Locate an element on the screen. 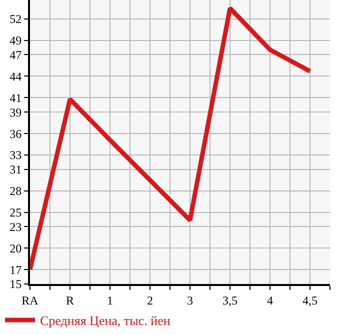  x-tick-label: 1 is located at coordinates (110, 300).